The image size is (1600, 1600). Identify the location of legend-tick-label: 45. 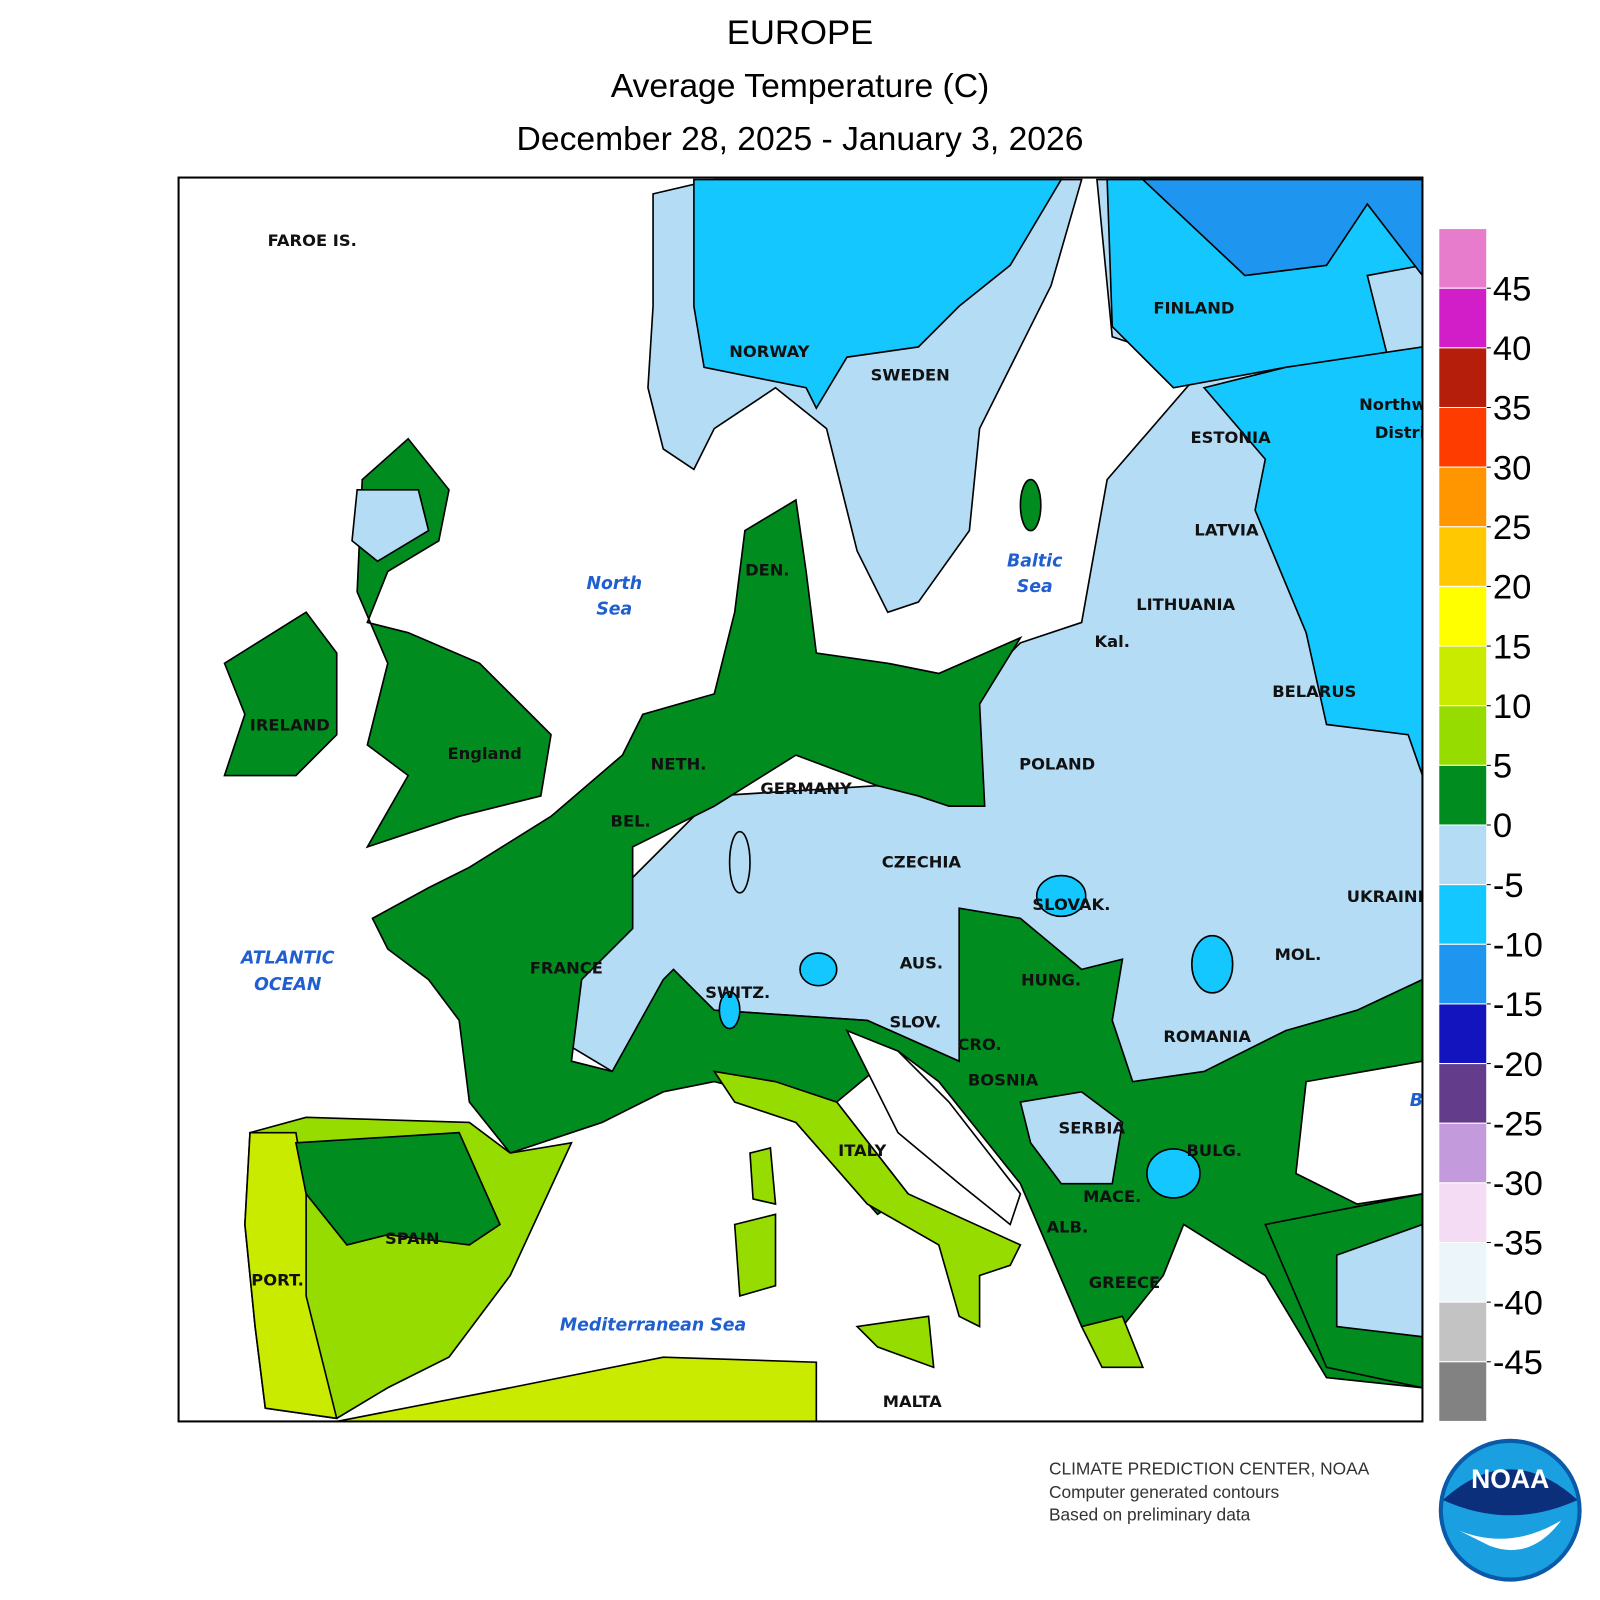
(1512, 289).